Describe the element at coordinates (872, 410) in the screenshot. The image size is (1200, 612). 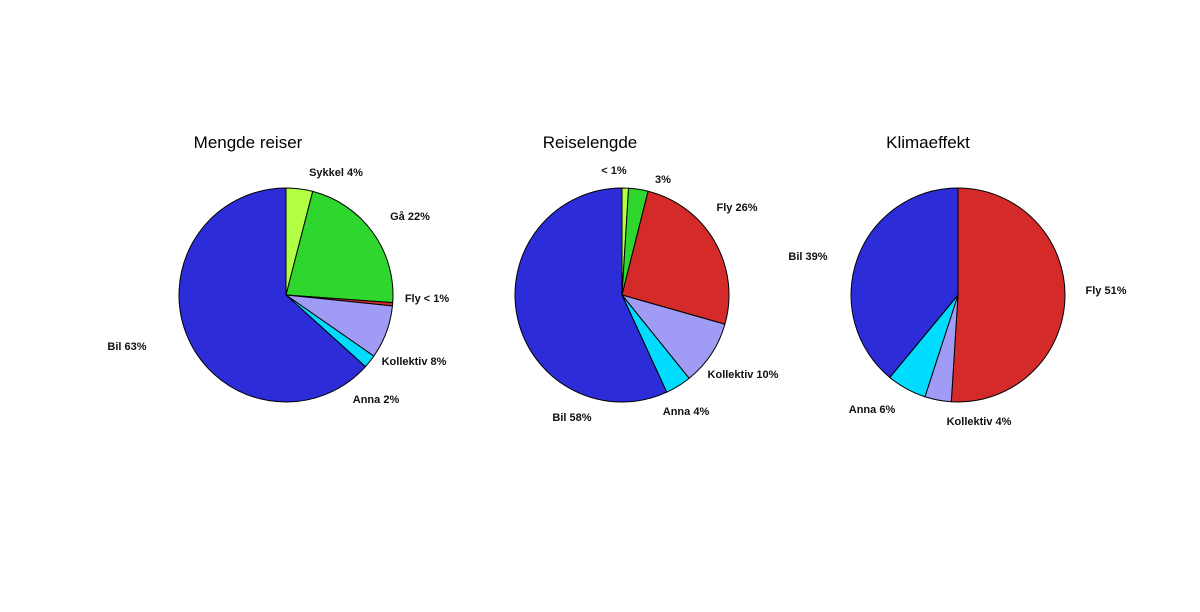
I see `slice-label-anna-6: Anna 6%` at that location.